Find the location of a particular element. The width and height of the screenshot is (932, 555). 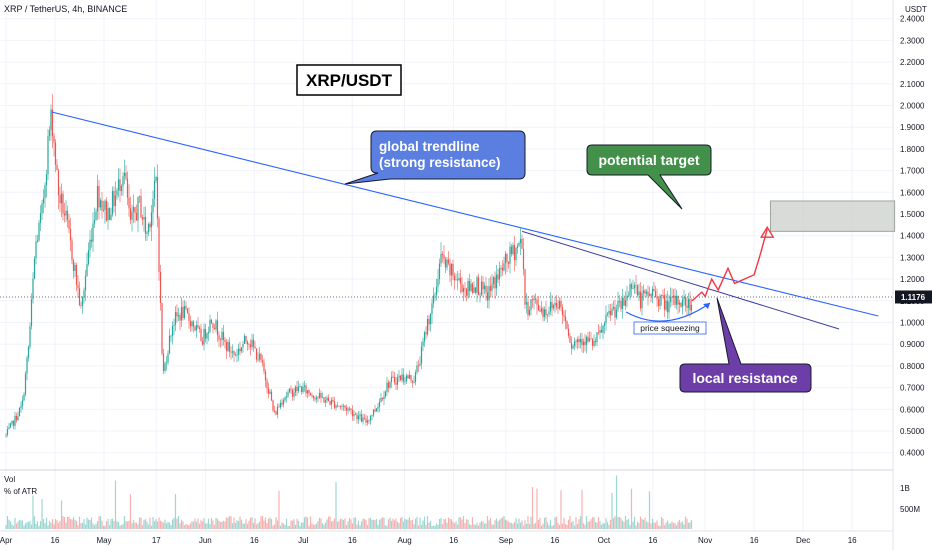

current-price-value: 1.1176 is located at coordinates (913, 297).